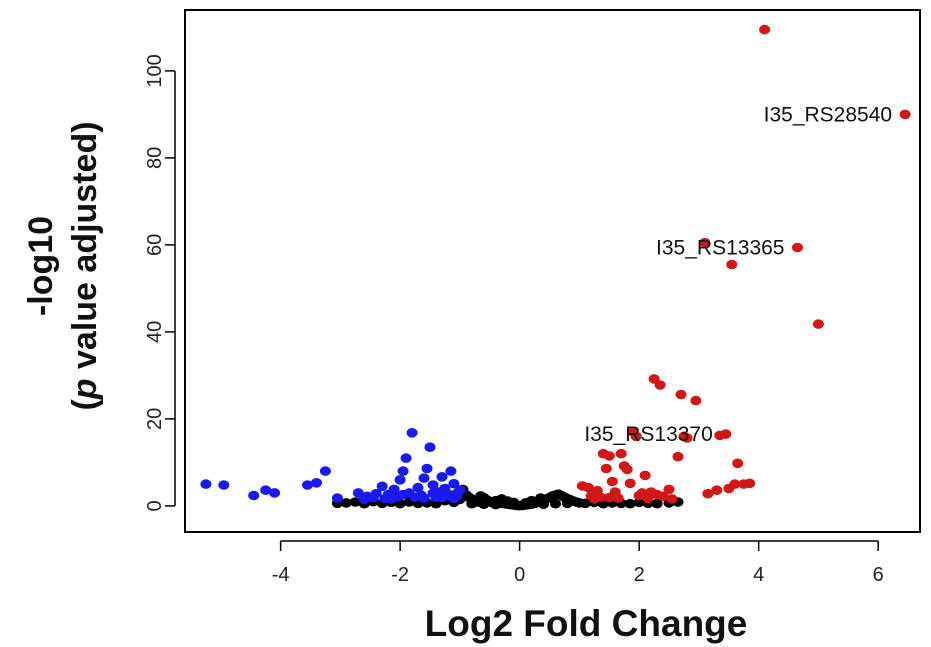 Image resolution: width=931 pixels, height=647 pixels. I want to click on x-tick-label: 0, so click(519, 575).